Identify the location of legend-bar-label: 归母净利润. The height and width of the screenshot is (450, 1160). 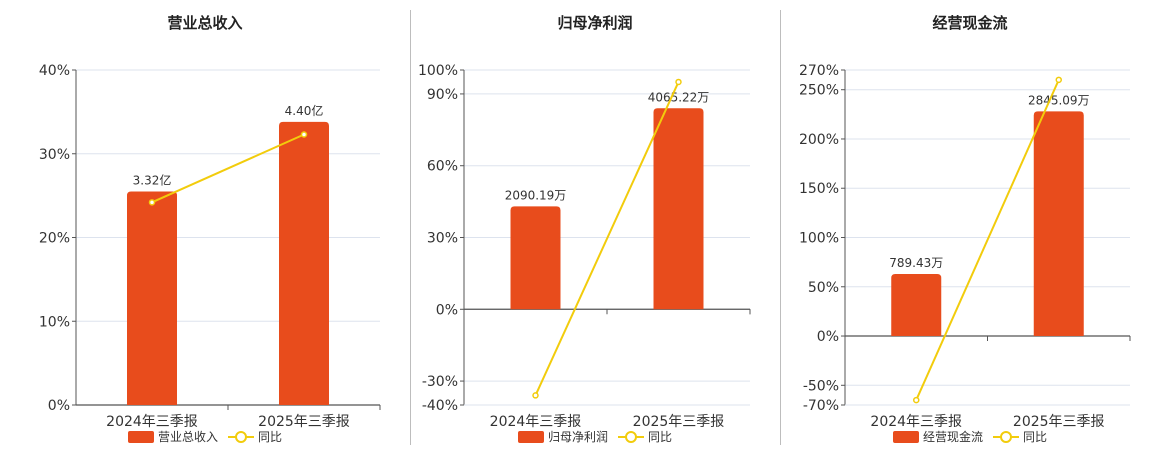
(577, 437).